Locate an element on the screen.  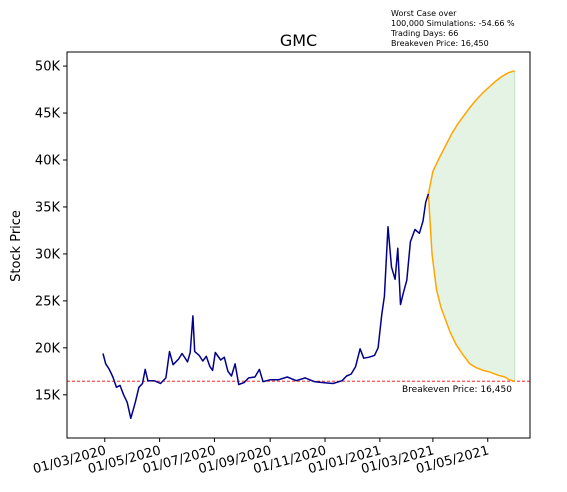
y-axis-label: Stock Price is located at coordinates (16, 246).